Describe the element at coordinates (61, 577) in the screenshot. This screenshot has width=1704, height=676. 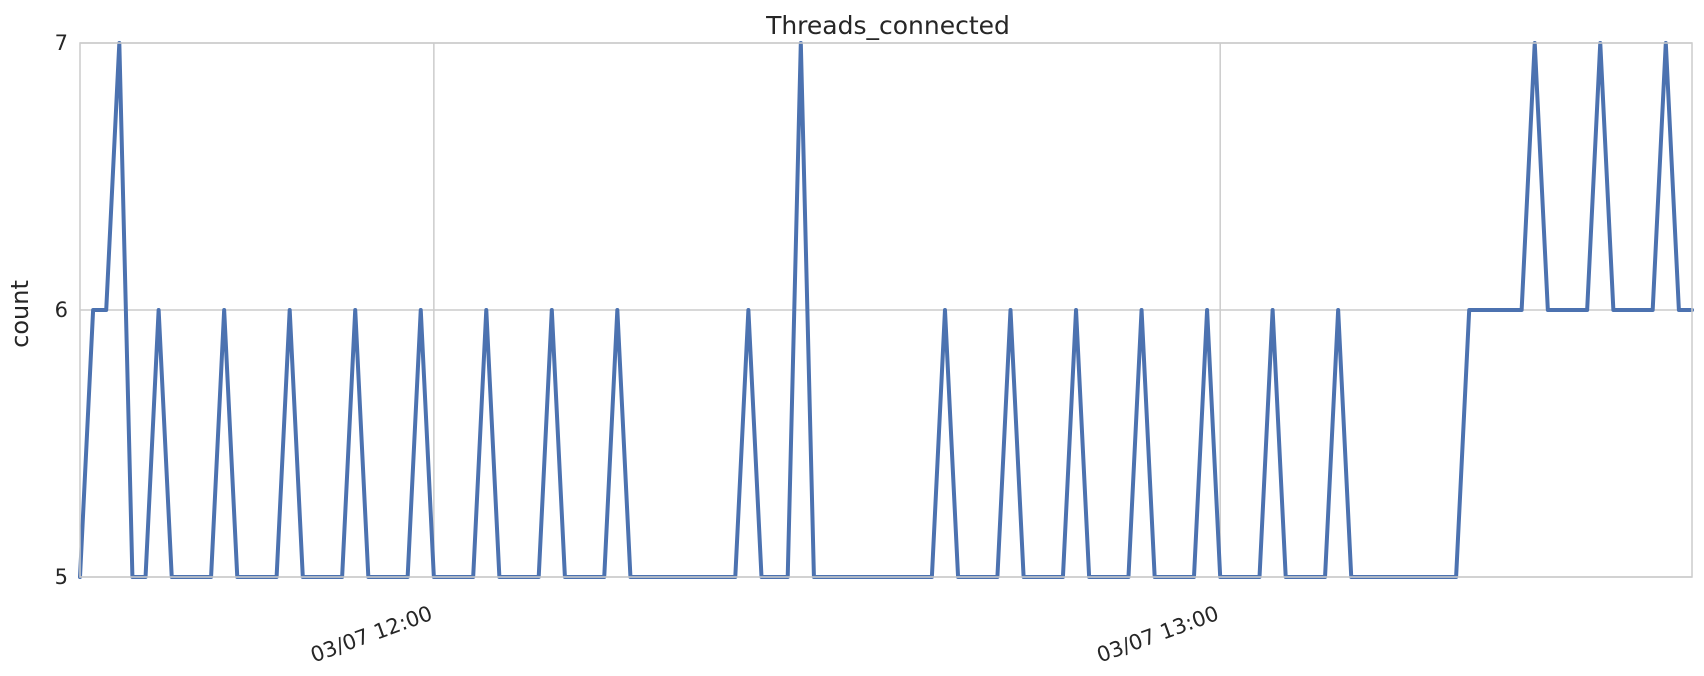
I see `y-tick-label-0: 5` at that location.